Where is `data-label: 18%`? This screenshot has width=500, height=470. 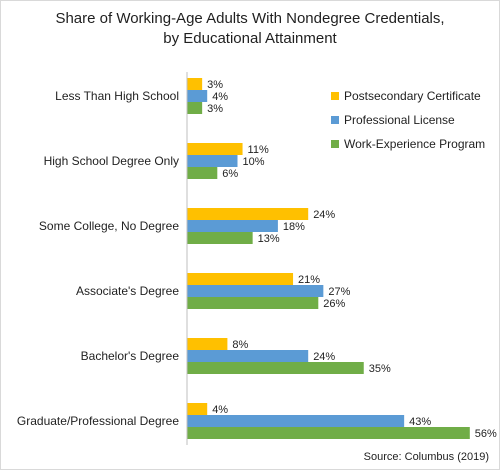
data-label: 18% is located at coordinates (294, 227).